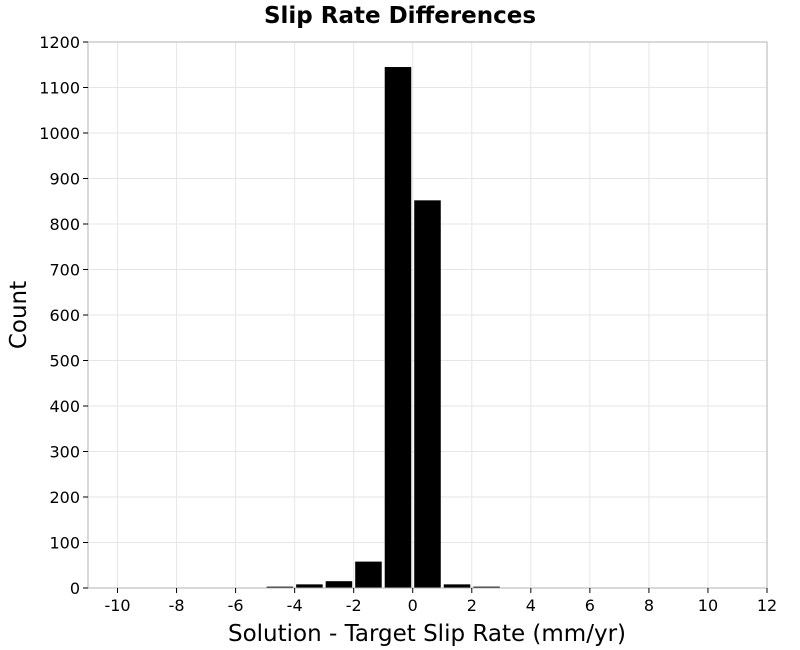 The width and height of the screenshot is (800, 650). What do you see at coordinates (64, 270) in the screenshot?
I see `y-tick-label: 700` at bounding box center [64, 270].